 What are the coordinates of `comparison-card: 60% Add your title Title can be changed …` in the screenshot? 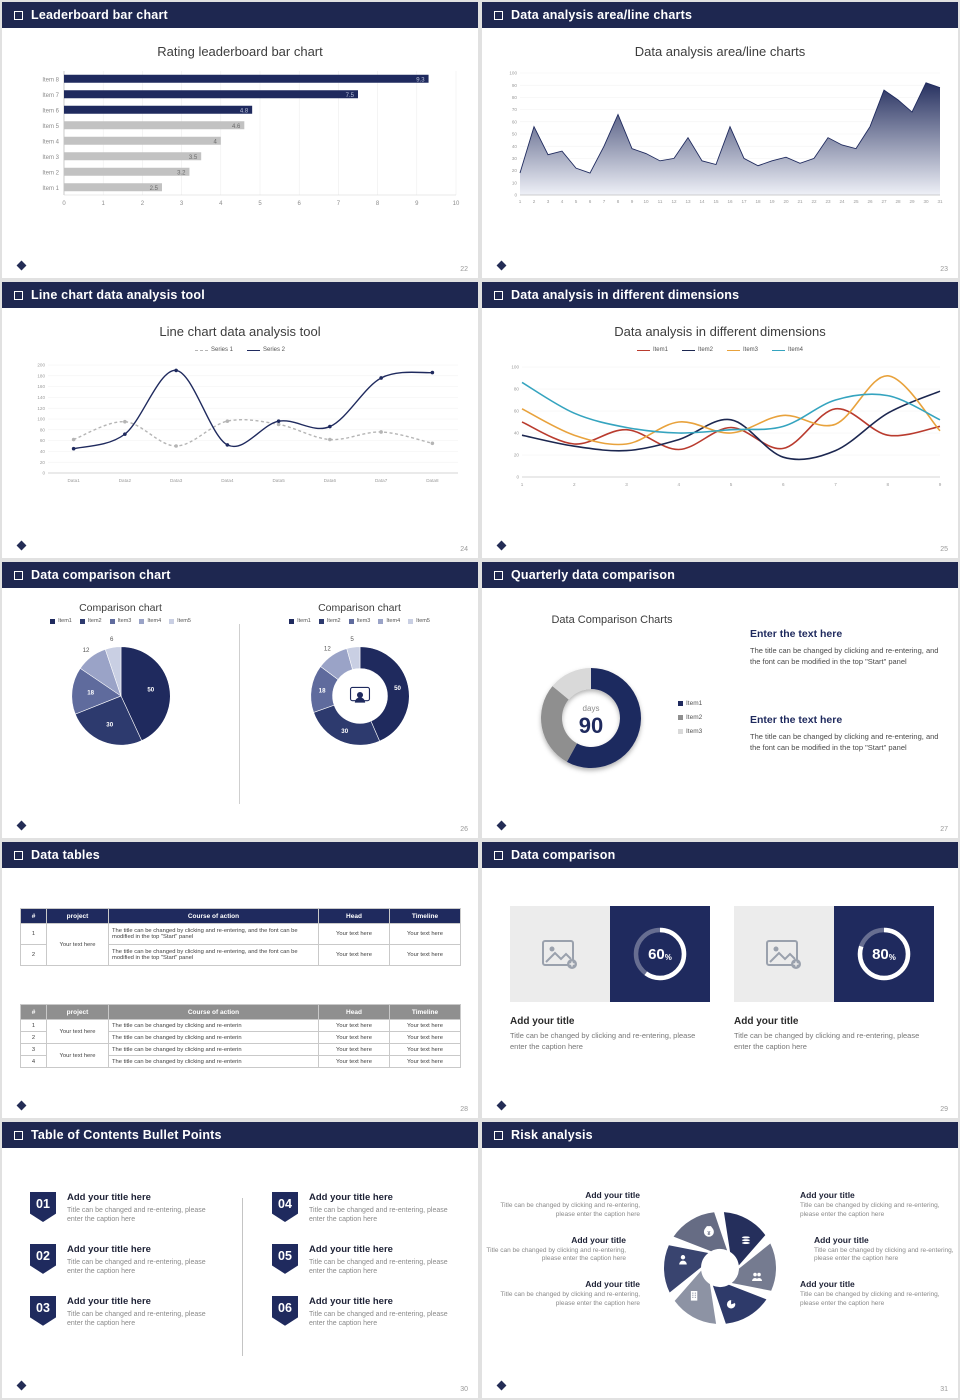 It's located at (610, 979).